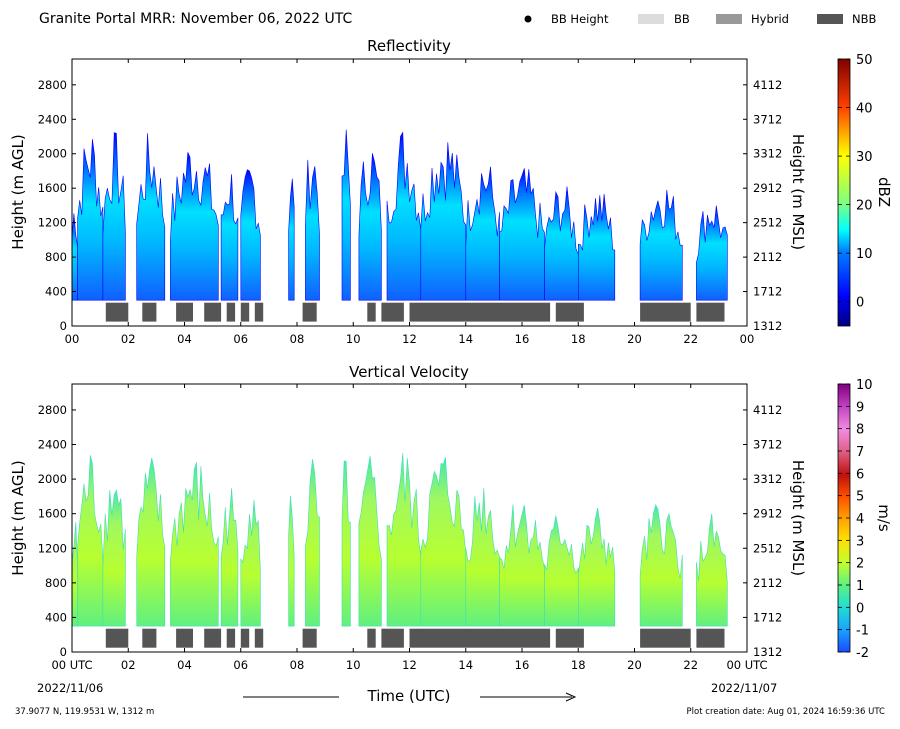 This screenshot has height=729, width=900. I want to click on velocity-x-tick-label: 06, so click(240, 665).